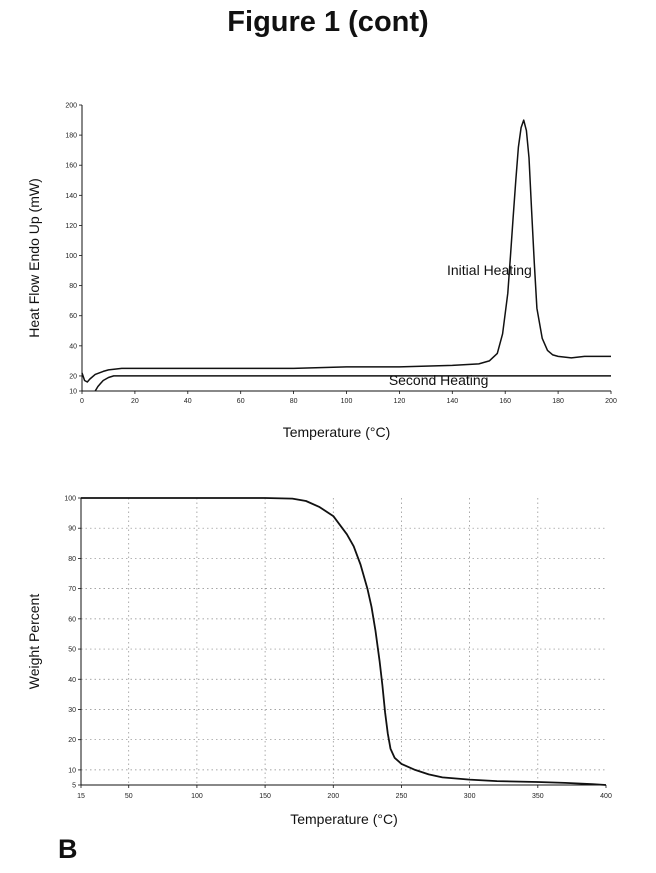 This screenshot has height=873, width=656. What do you see at coordinates (71, 226) in the screenshot?
I see `y-tick-label: 120` at bounding box center [71, 226].